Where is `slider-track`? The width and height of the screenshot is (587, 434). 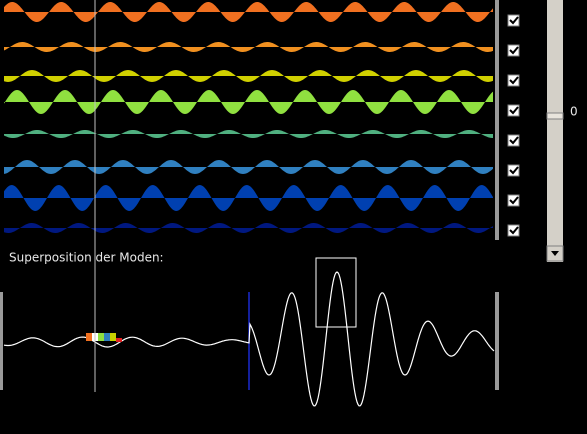
slider-track is located at coordinates (555, 131).